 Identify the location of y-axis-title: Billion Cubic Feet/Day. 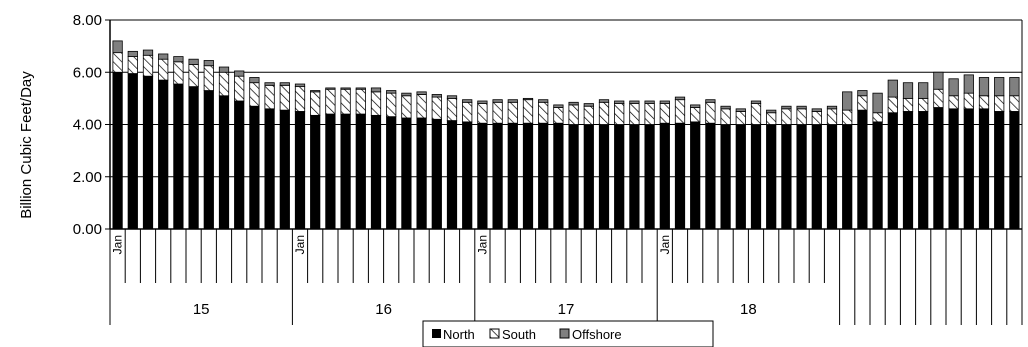
(26, 145).